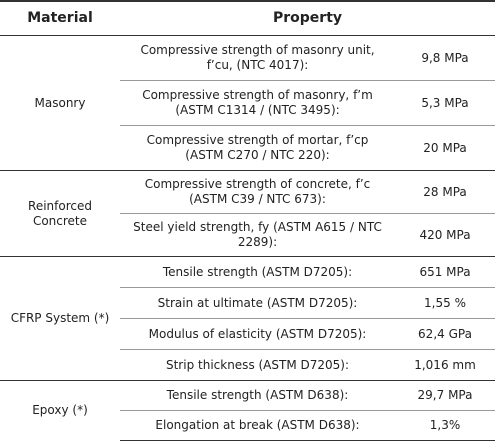  What do you see at coordinates (445, 103) in the screenshot?
I see `value-cell: 5,3 MPa` at bounding box center [445, 103].